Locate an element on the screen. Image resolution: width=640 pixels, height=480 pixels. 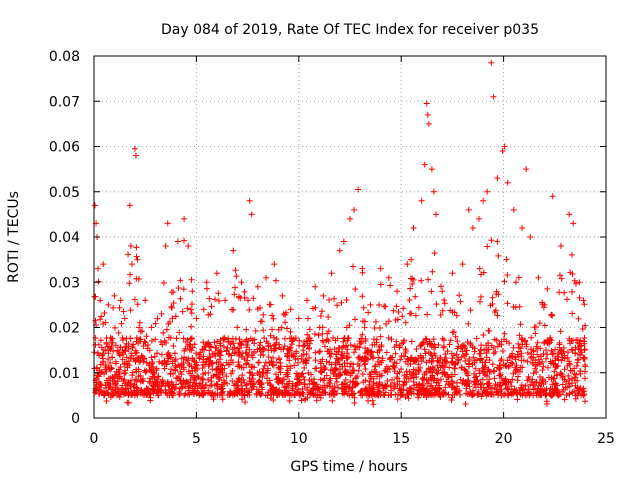
y-tick-label: 0 is located at coordinates (75, 419).